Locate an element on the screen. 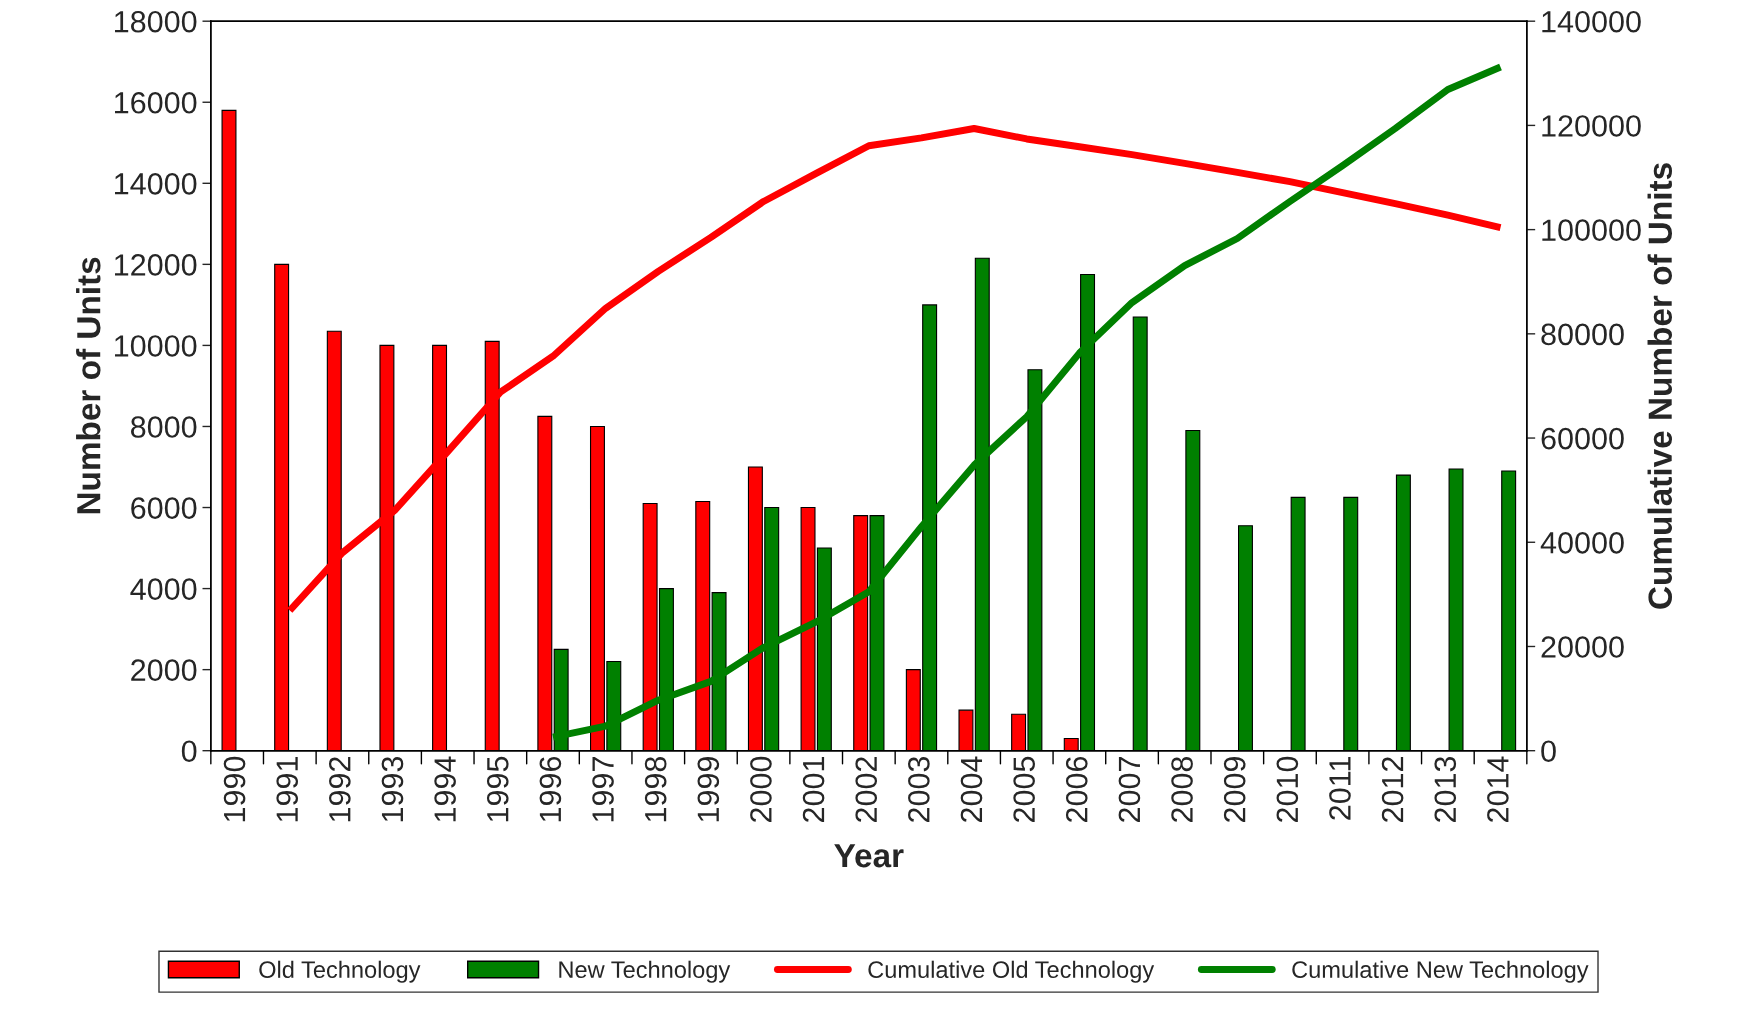 Image resolution: width=1757 pixels, height=1009 pixels. x-tick-label: 1990 is located at coordinates (234, 789).